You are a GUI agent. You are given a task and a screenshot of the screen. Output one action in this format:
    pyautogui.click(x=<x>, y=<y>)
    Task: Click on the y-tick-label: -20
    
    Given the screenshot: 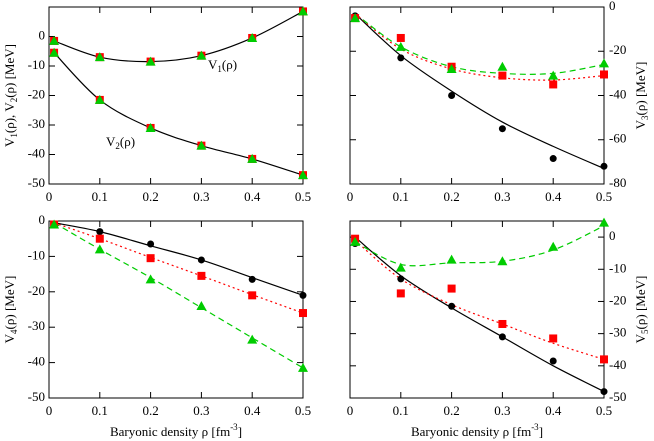 What is the action you would take?
    pyautogui.click(x=617, y=49)
    